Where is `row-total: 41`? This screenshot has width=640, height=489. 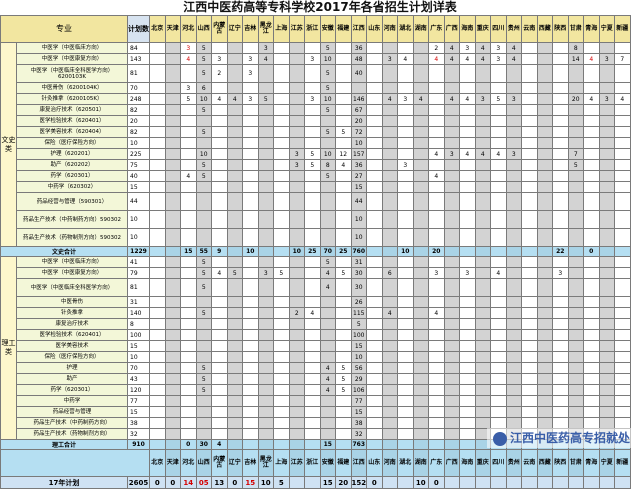
row-total: 41 is located at coordinates (138, 262).